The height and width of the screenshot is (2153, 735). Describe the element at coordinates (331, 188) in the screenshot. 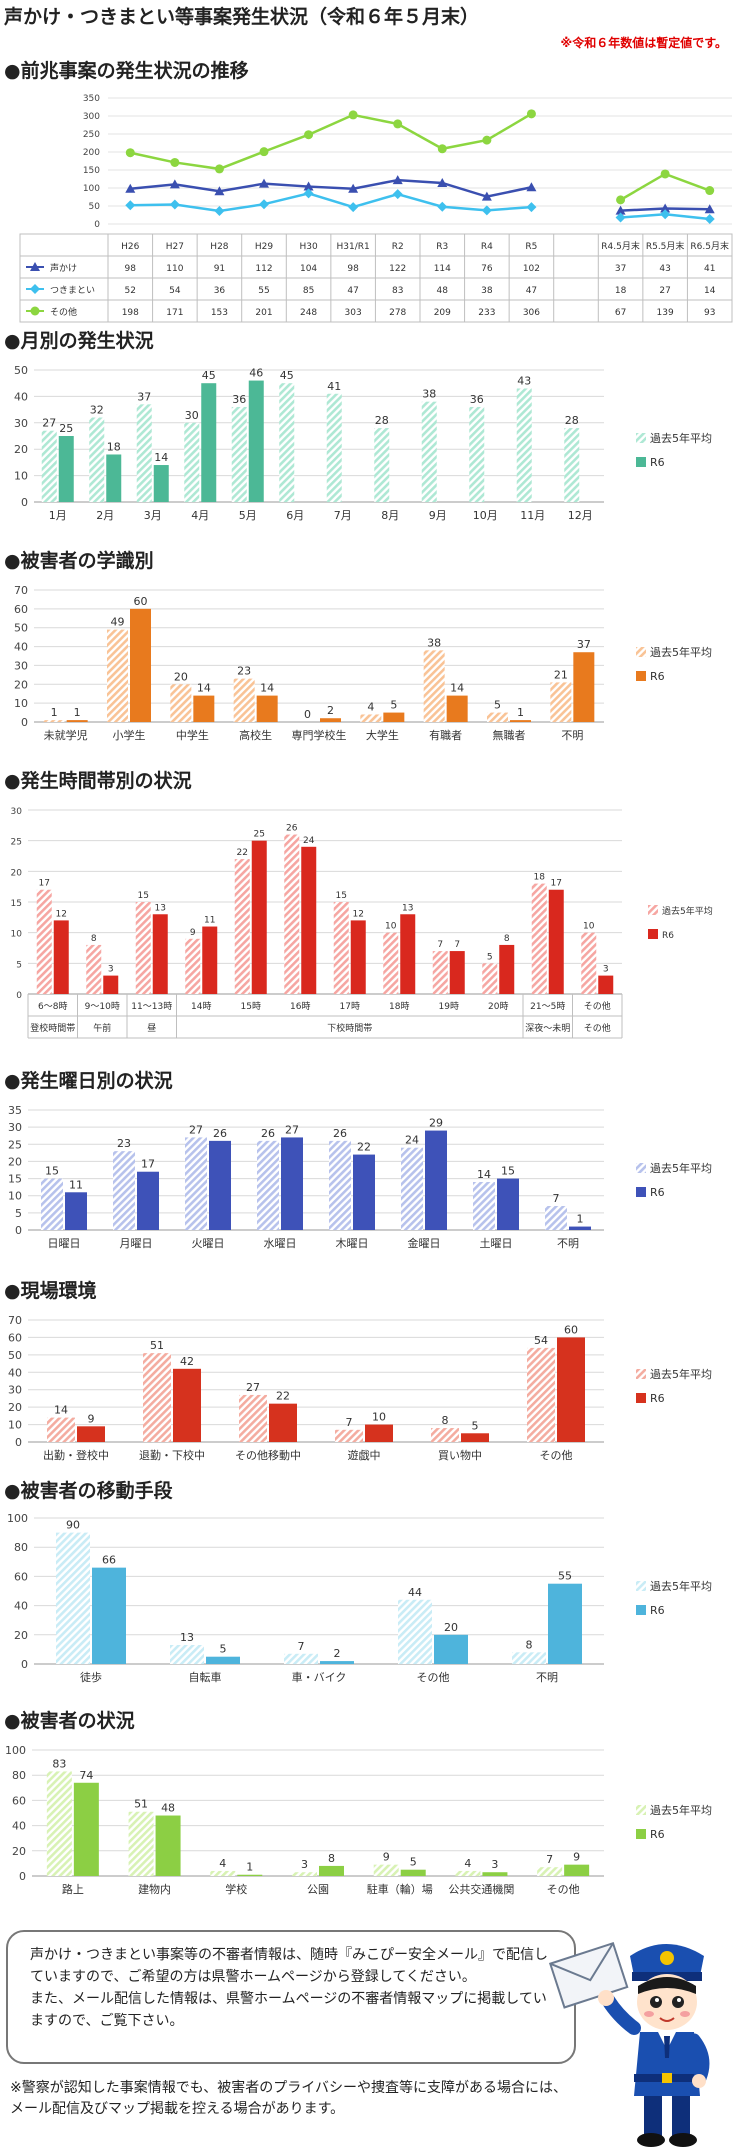

I see `series-line` at that location.